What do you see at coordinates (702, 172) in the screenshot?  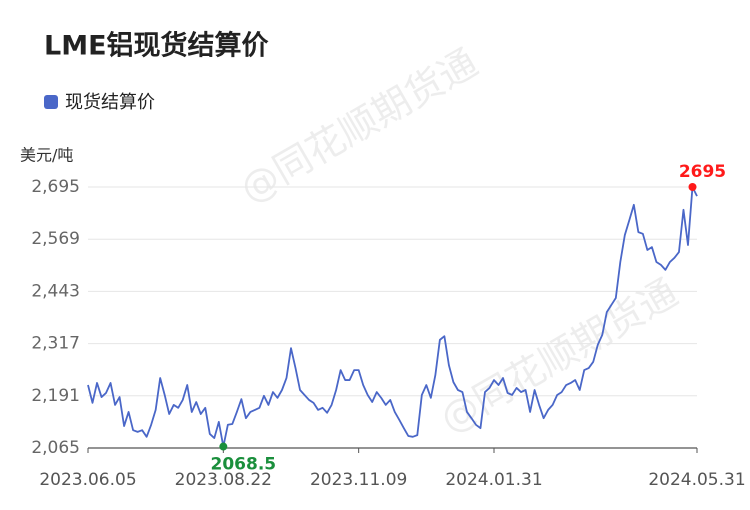 I see `max-label: 2695` at bounding box center [702, 172].